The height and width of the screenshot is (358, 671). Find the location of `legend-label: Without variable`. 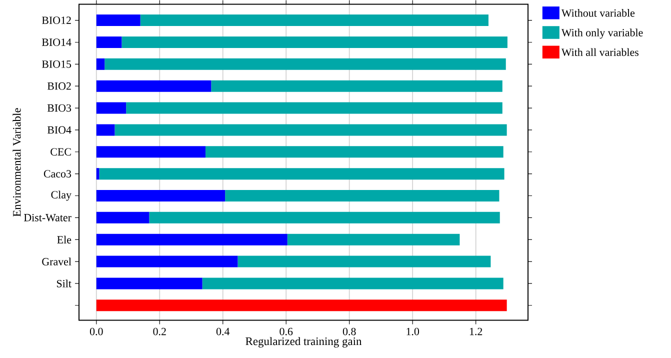

legend-label: Without variable is located at coordinates (598, 12).